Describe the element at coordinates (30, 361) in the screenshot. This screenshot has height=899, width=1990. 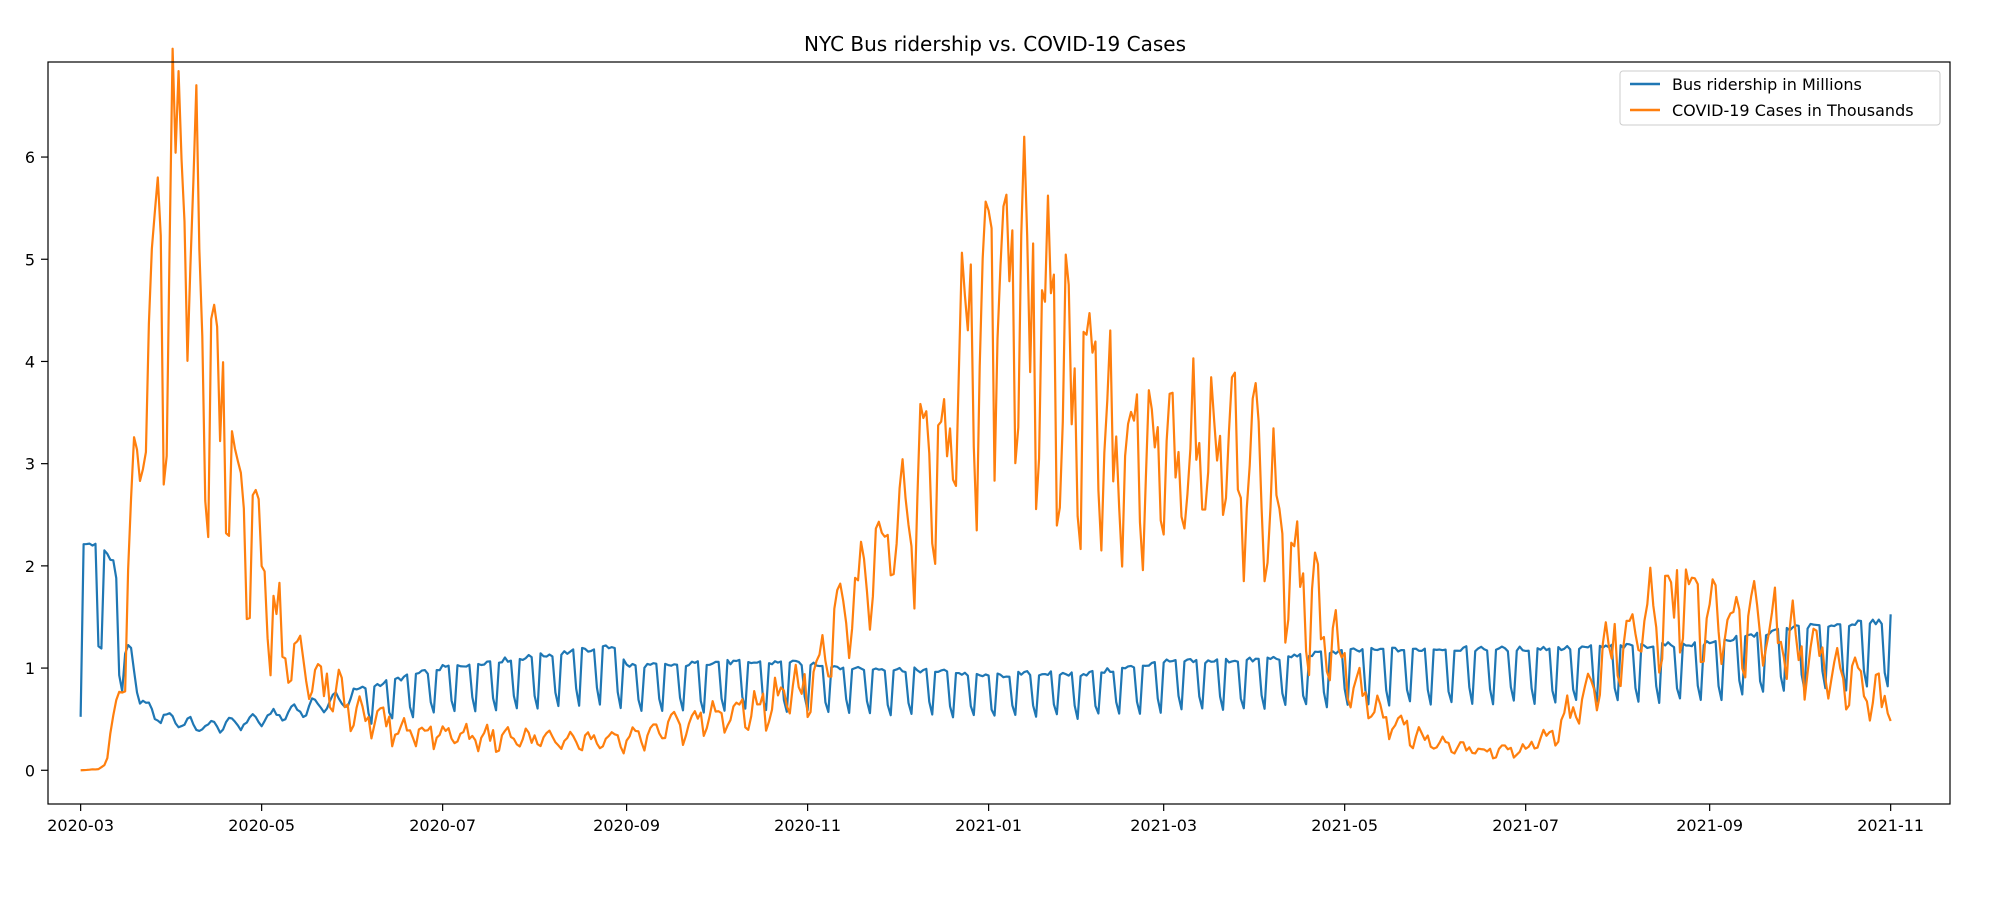
I see `y-tick-label: 4` at that location.